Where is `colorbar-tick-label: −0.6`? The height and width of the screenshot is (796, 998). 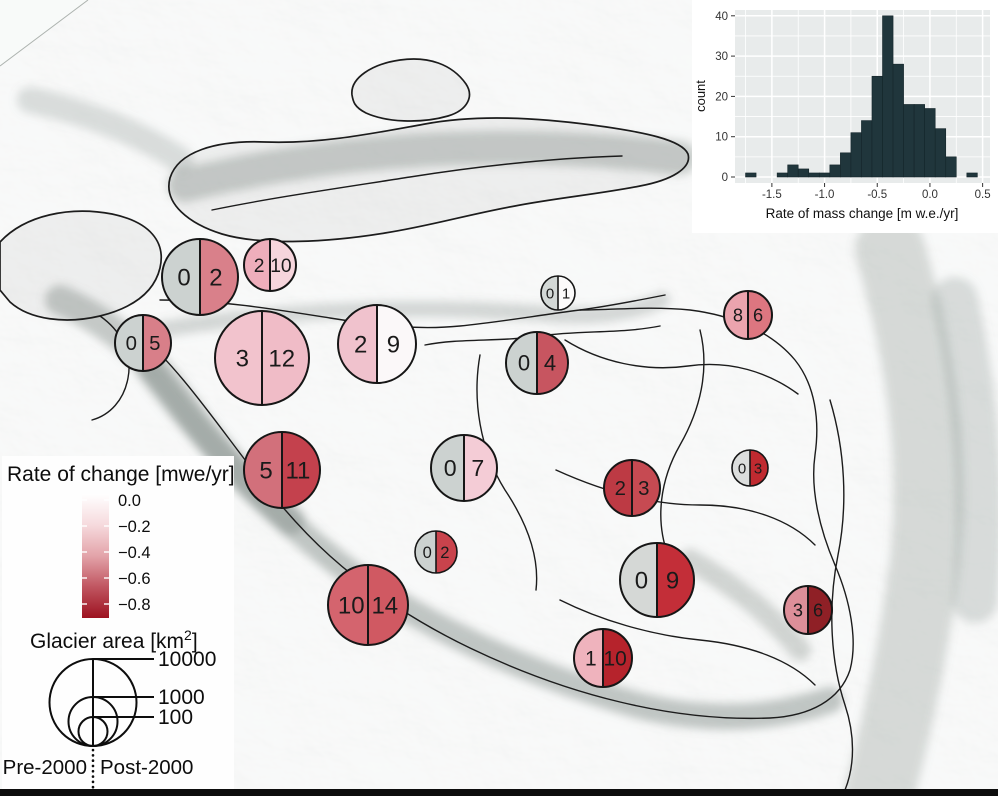
colorbar-tick-label: −0.6 is located at coordinates (134, 579).